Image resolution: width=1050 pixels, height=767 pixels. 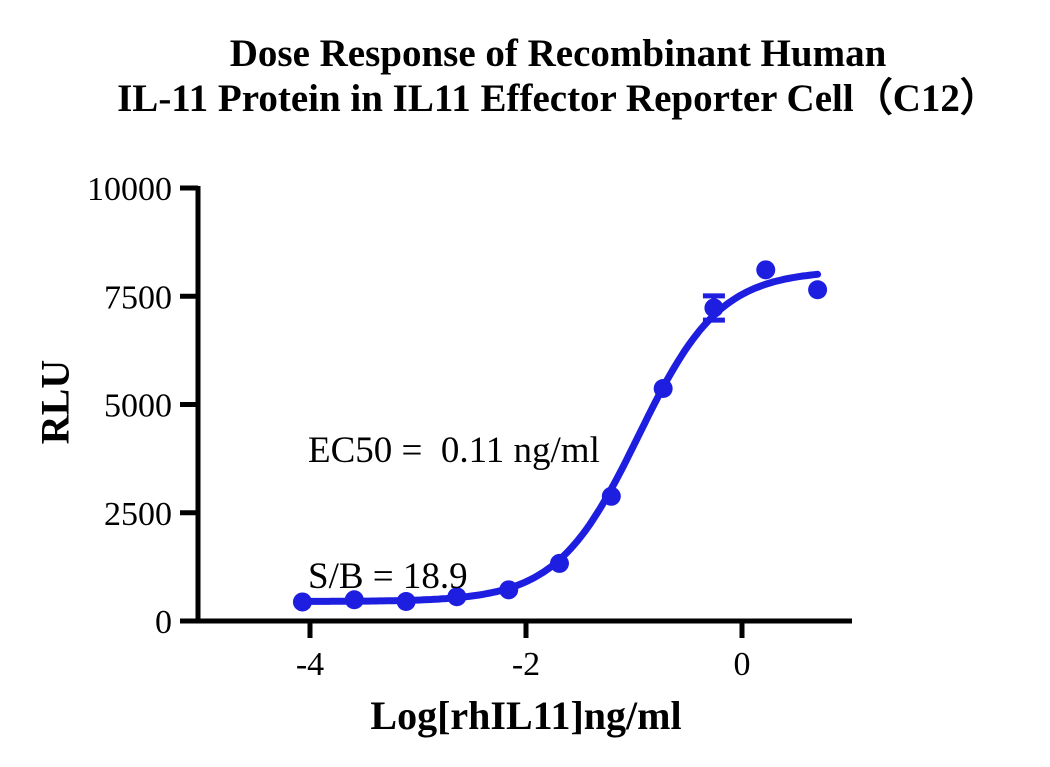 What do you see at coordinates (138, 406) in the screenshot?
I see `y-tick-label: 5000` at bounding box center [138, 406].